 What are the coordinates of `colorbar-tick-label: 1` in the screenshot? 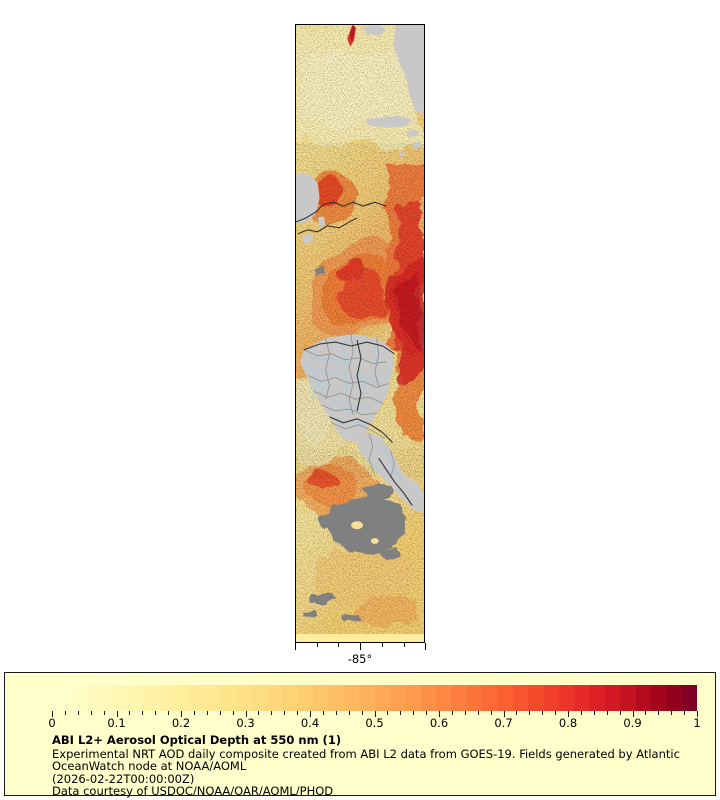 It's located at (697, 723).